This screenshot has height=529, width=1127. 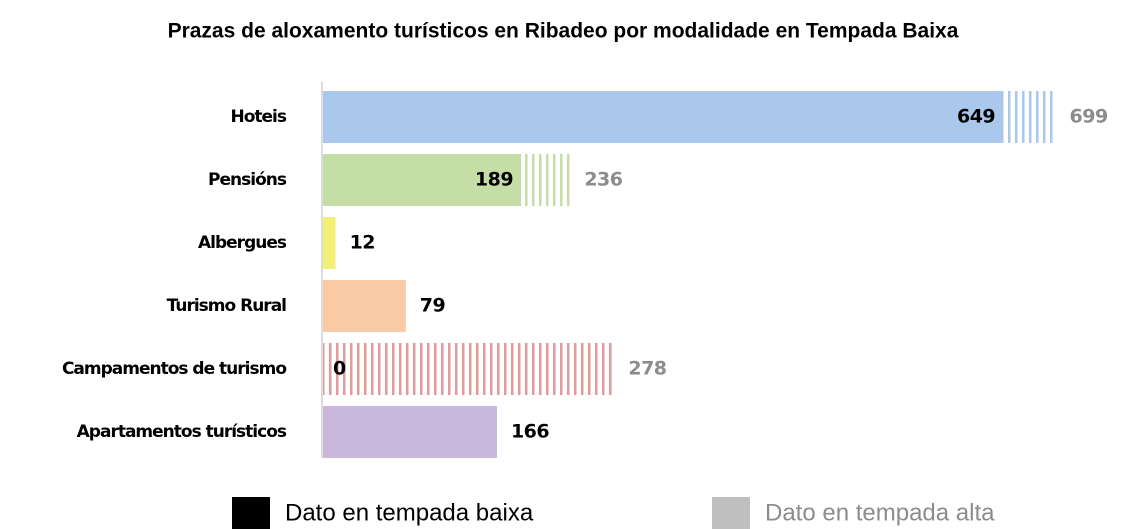 What do you see at coordinates (174, 369) in the screenshot?
I see `category-label: Campamentos de turismo` at bounding box center [174, 369].